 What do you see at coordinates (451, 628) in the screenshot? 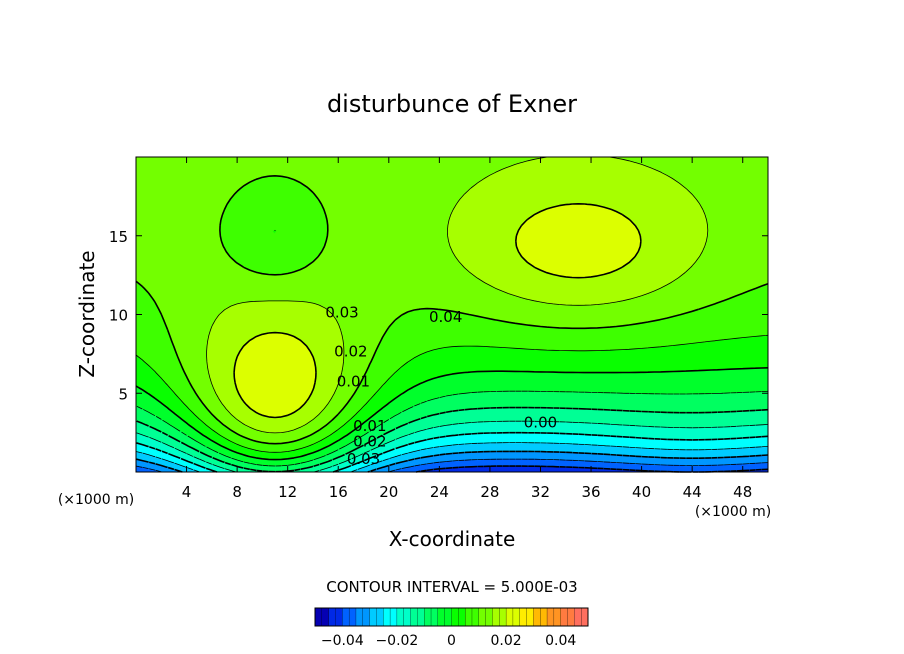
I see `colorbar: −0.04 −0.02 0 0.02 0.04` at bounding box center [451, 628].